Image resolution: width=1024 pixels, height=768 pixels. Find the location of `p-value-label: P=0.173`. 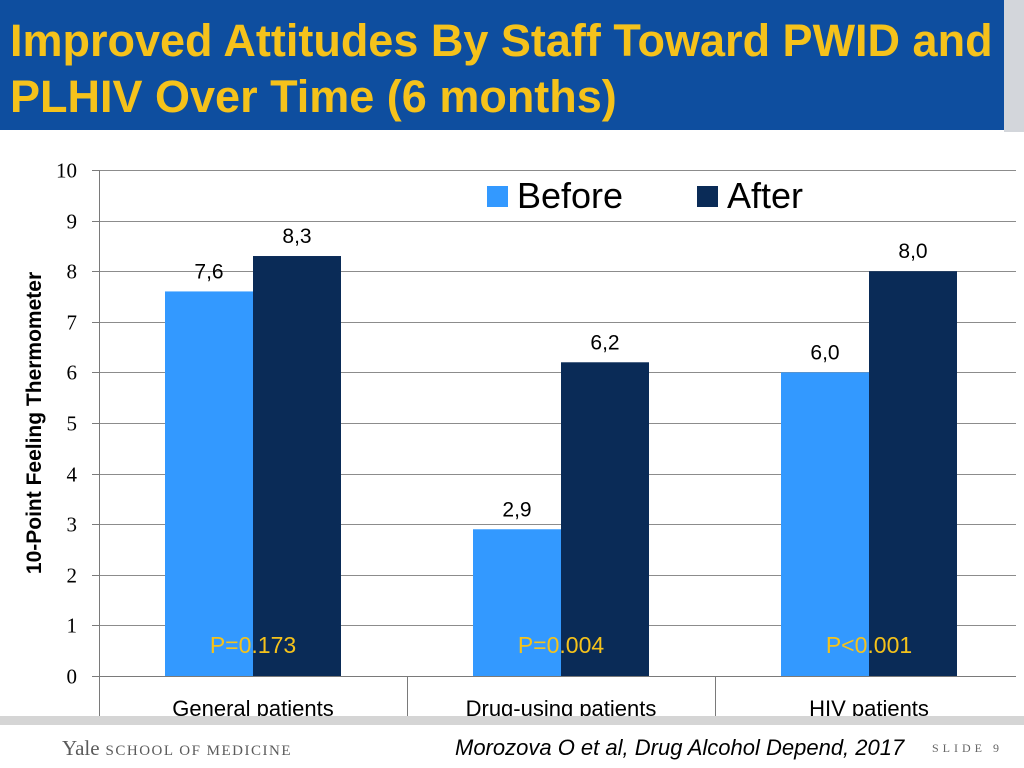

p-value-label: P=0.173 is located at coordinates (253, 645).